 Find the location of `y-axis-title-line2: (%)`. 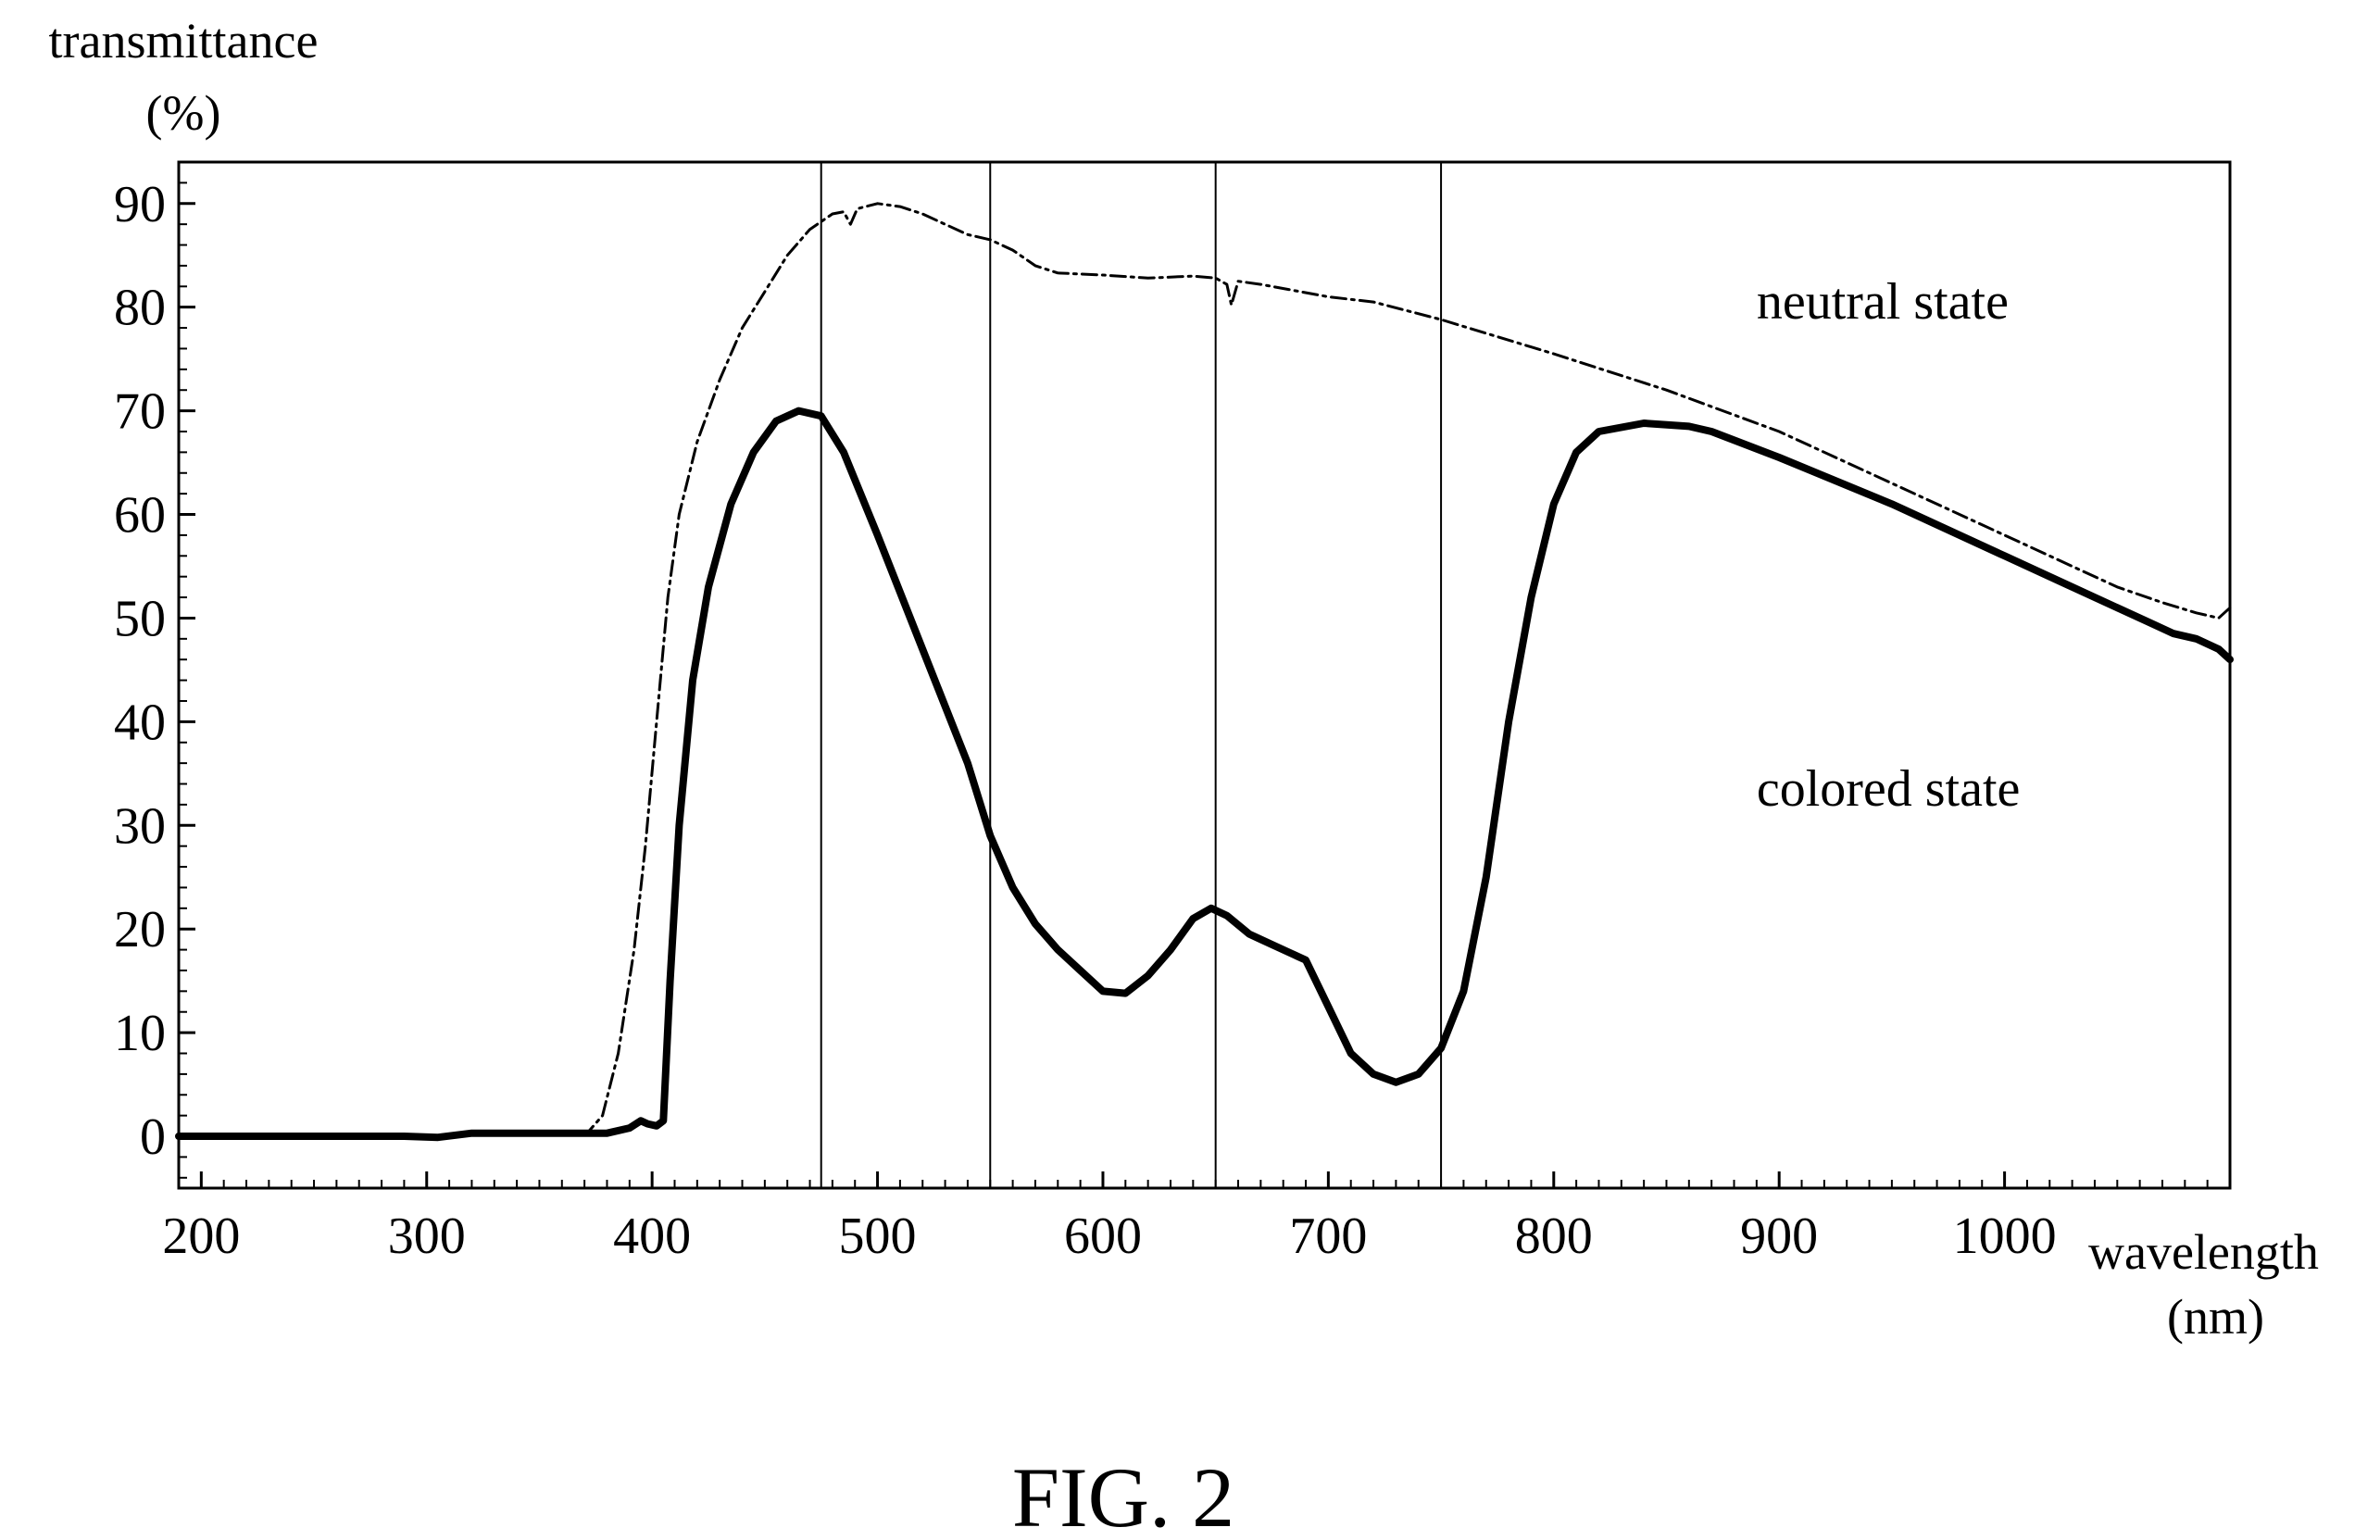

y-axis-title-line2: (%) is located at coordinates (183, 113).